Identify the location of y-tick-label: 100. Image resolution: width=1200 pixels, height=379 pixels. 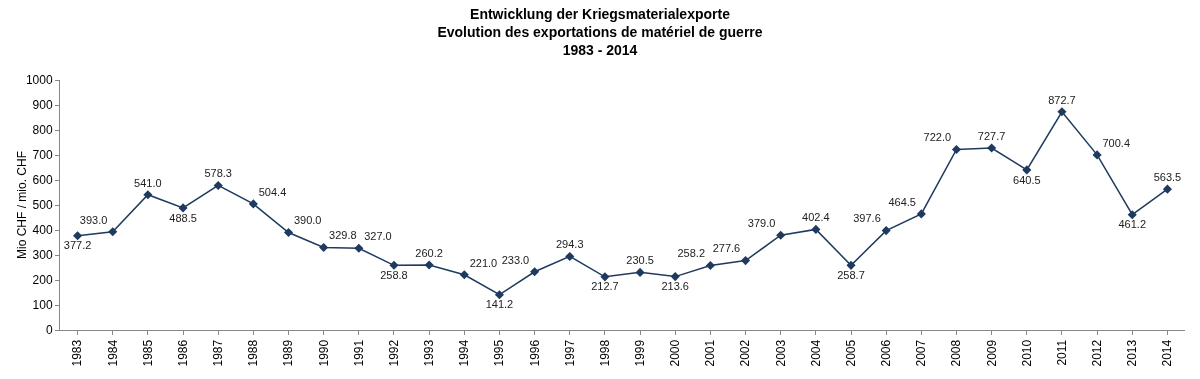
(42, 305).